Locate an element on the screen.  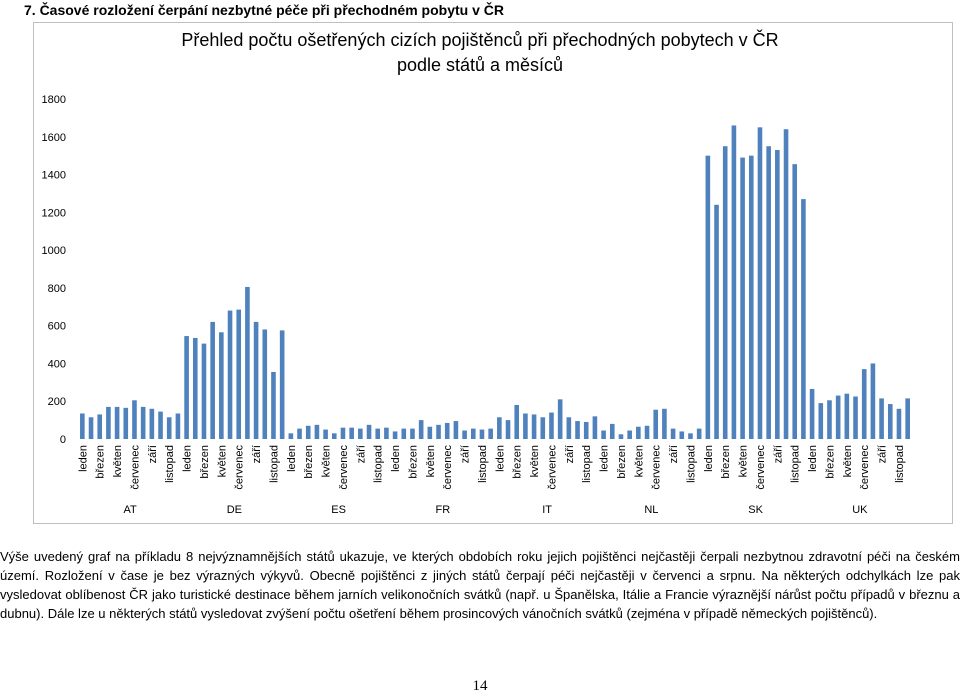
y-tick-label: 1200 is located at coordinates (54, 213).